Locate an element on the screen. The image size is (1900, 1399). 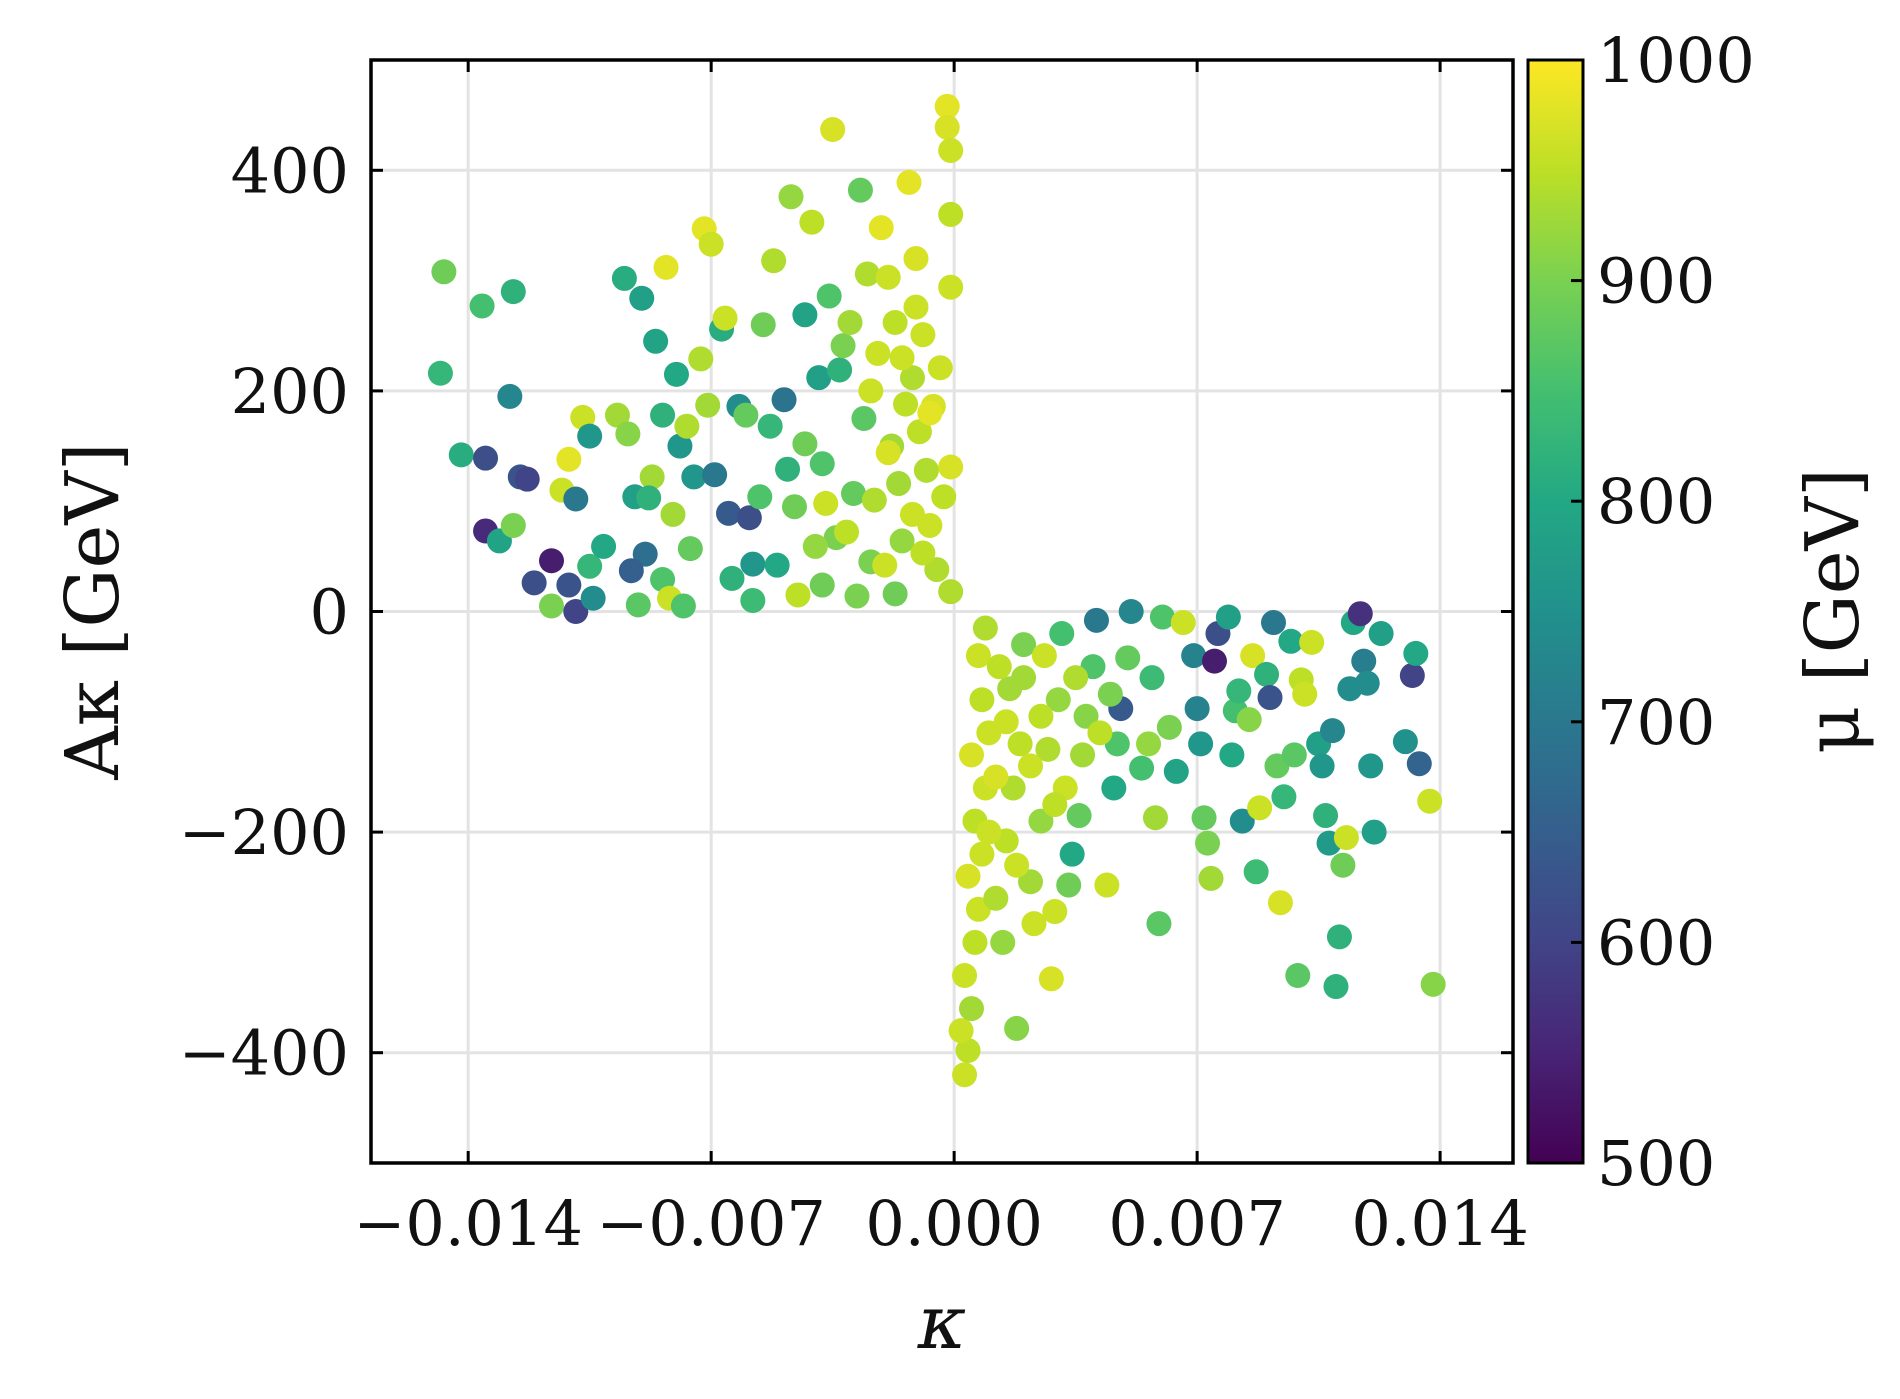
y-tick-label: −200 is located at coordinates (264, 832).